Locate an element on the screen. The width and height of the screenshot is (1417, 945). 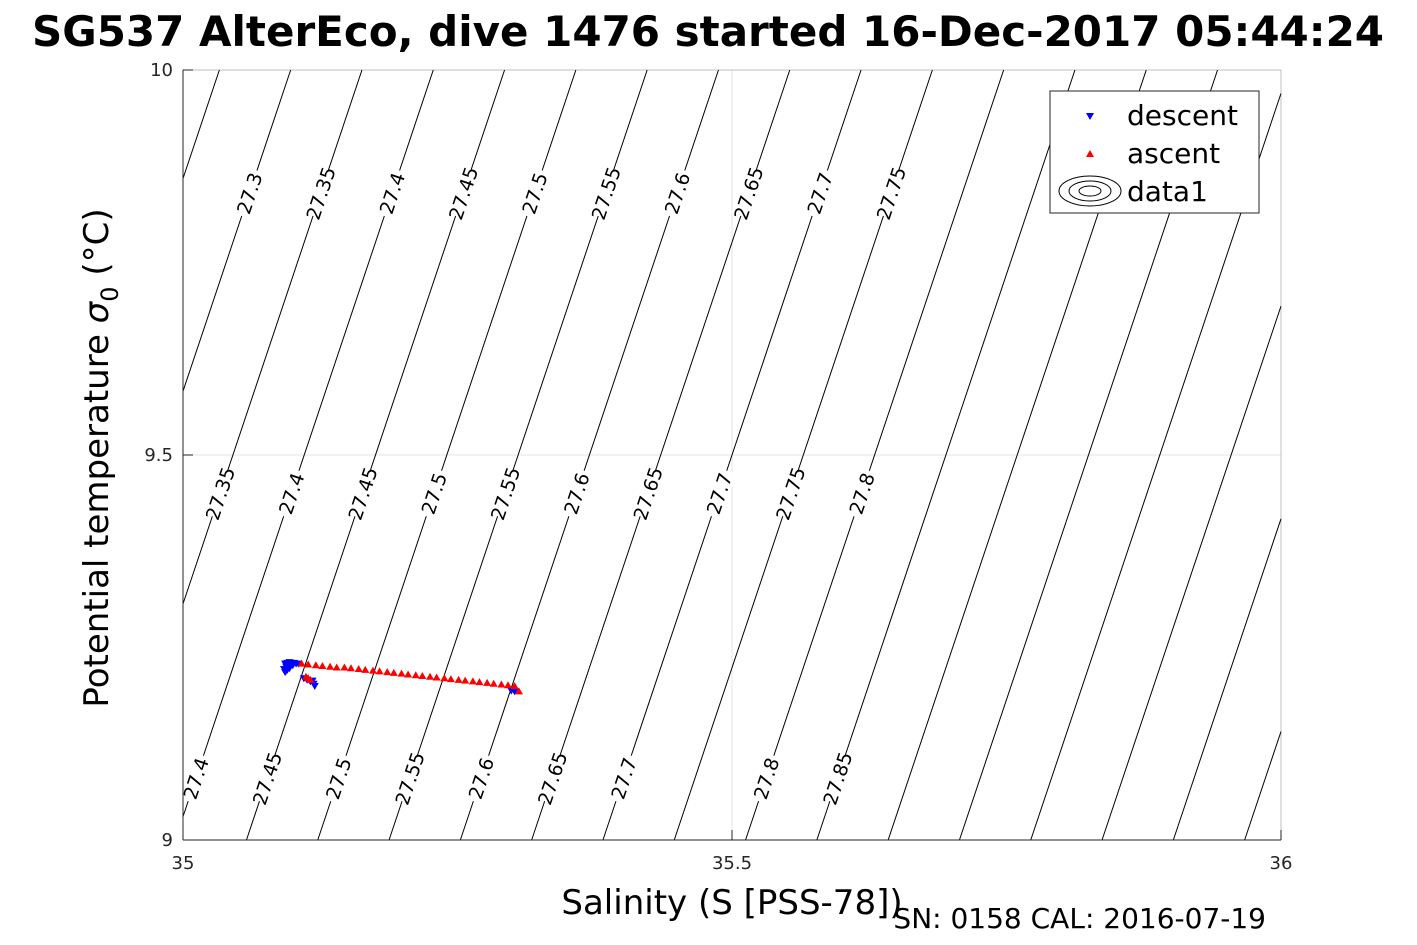
y-tick-label-0: 9 is located at coordinates (167, 840).